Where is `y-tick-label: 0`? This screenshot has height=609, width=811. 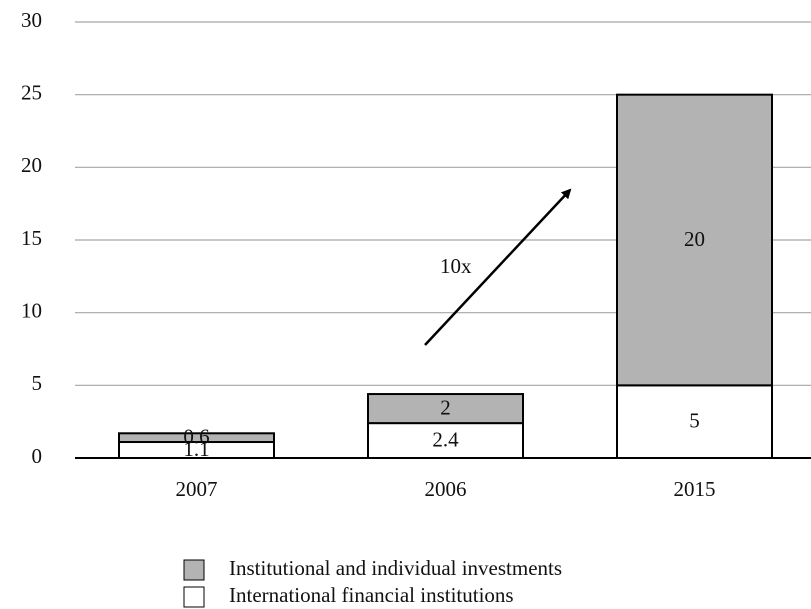 y-tick-label: 0 is located at coordinates (37, 456).